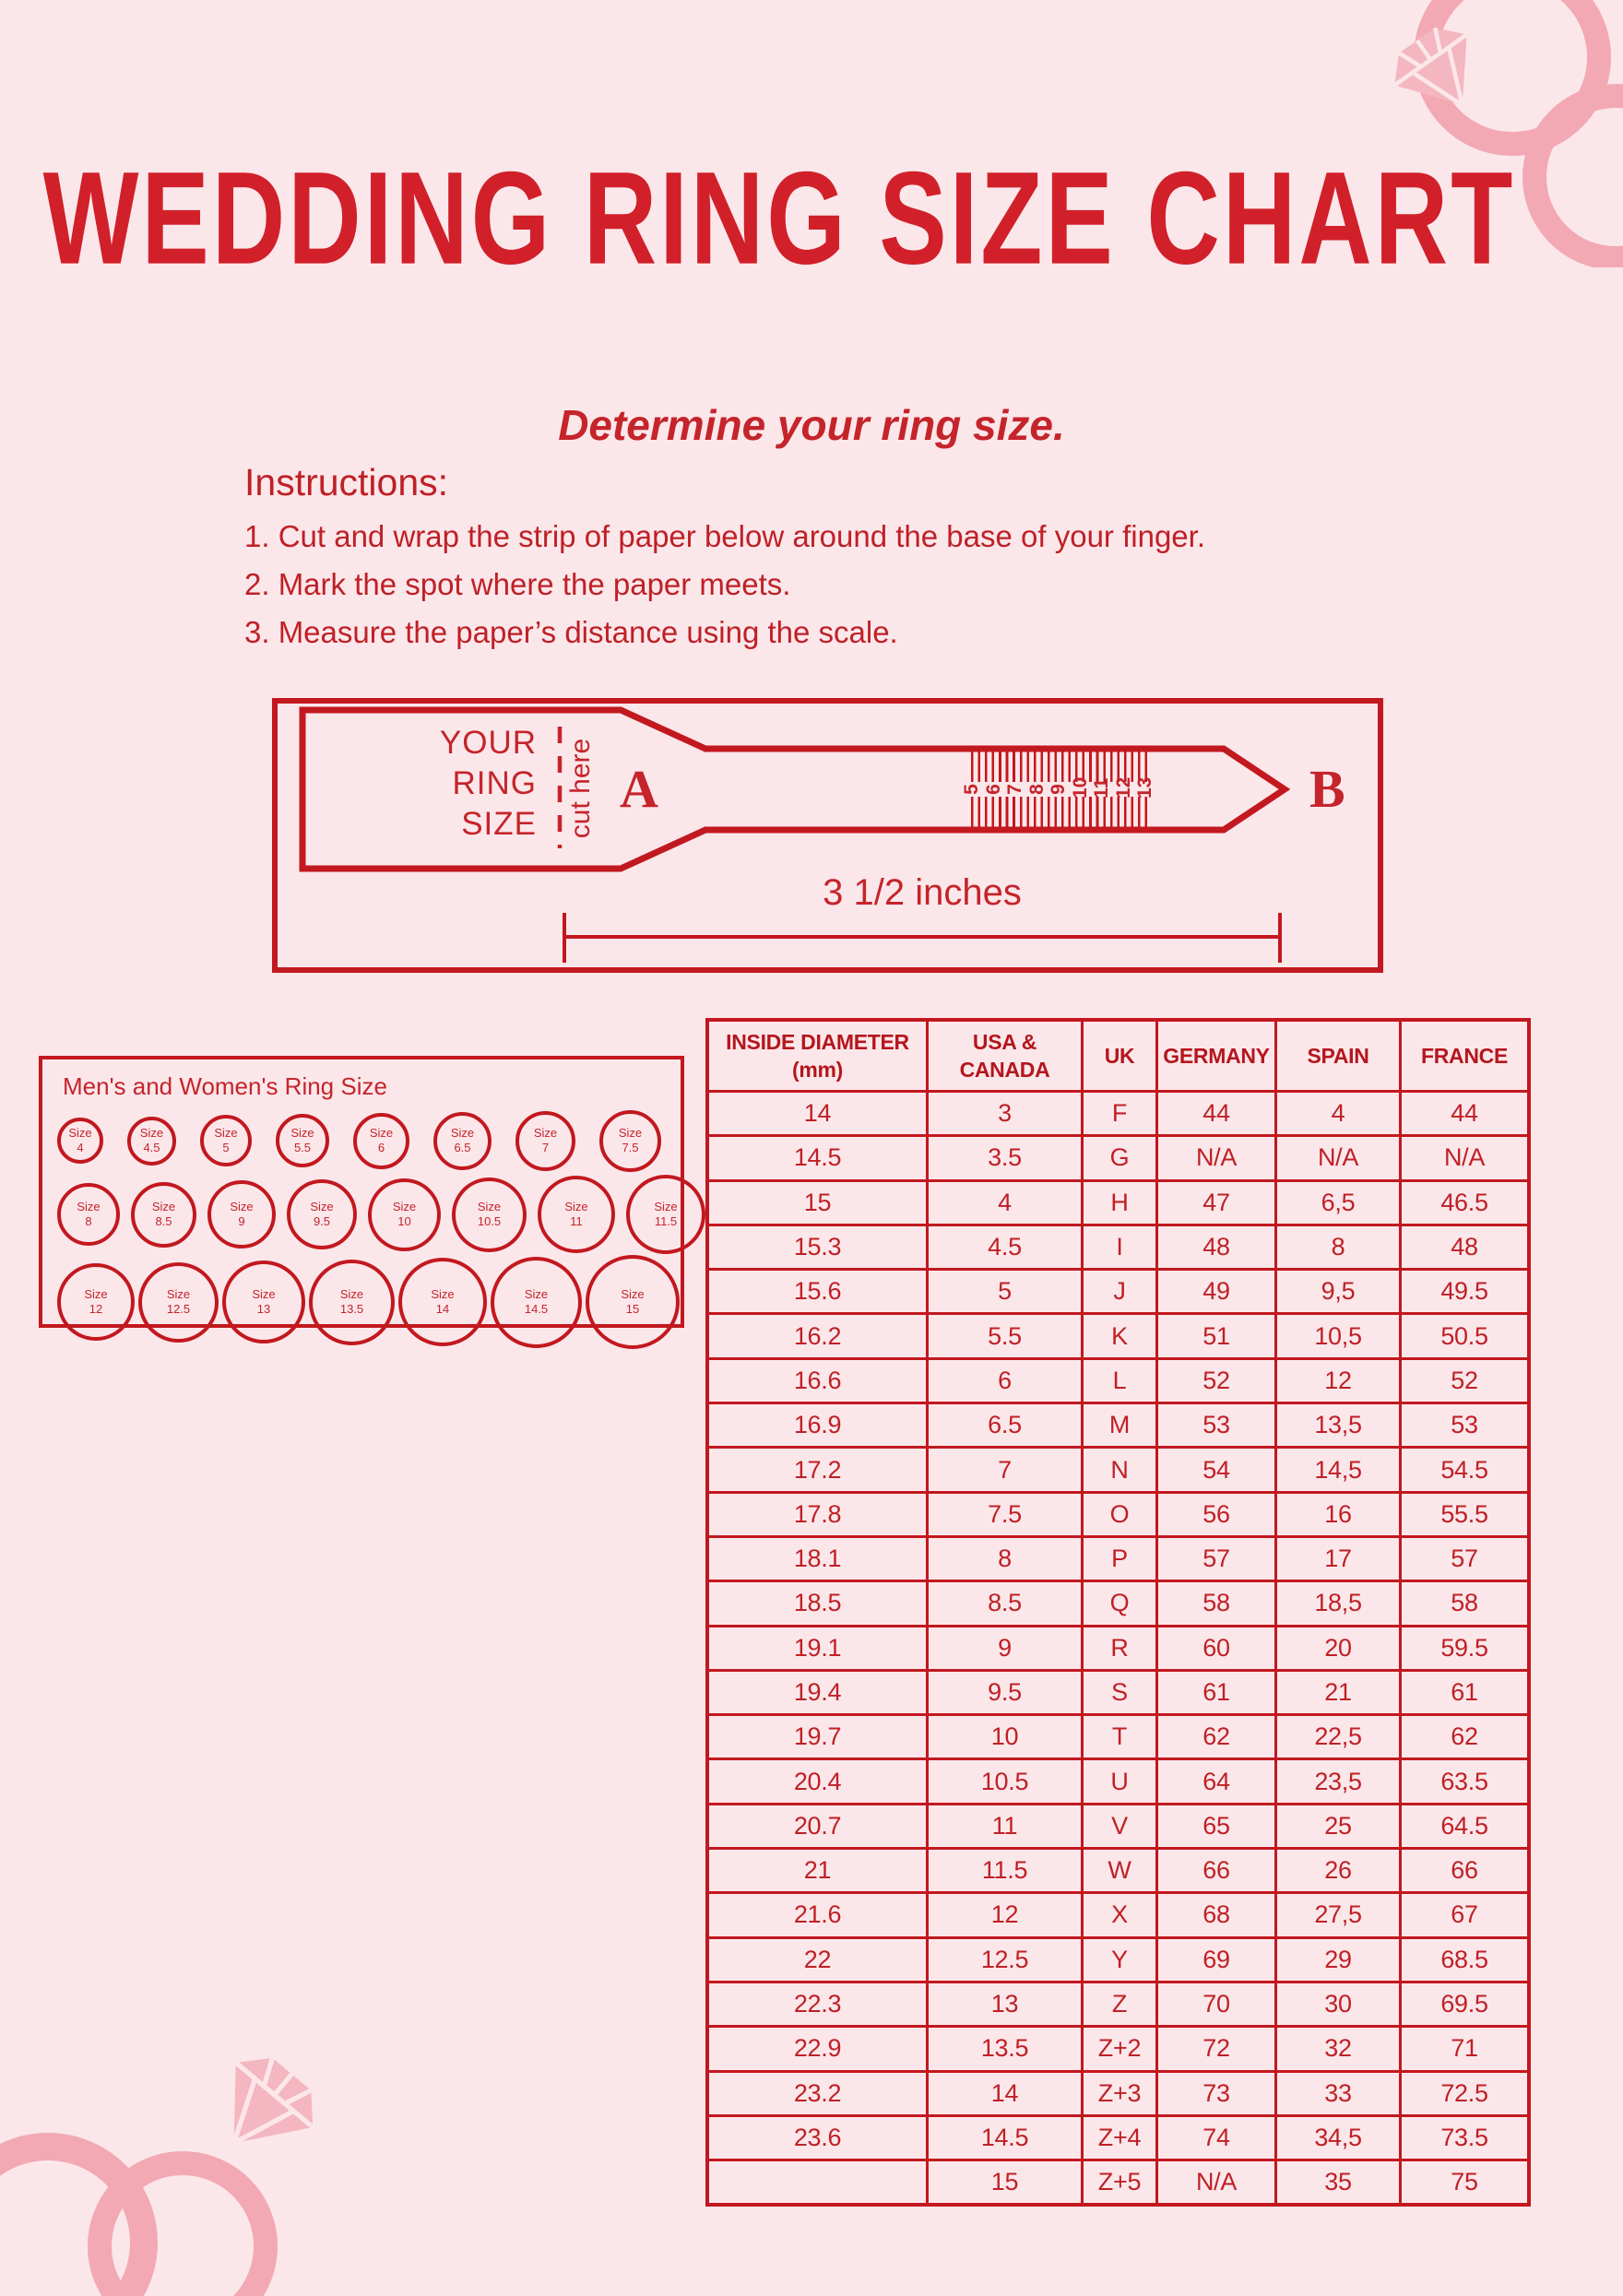 The height and width of the screenshot is (2296, 1623). Describe the element at coordinates (1464, 1558) in the screenshot. I see `table-cell: 57` at that location.